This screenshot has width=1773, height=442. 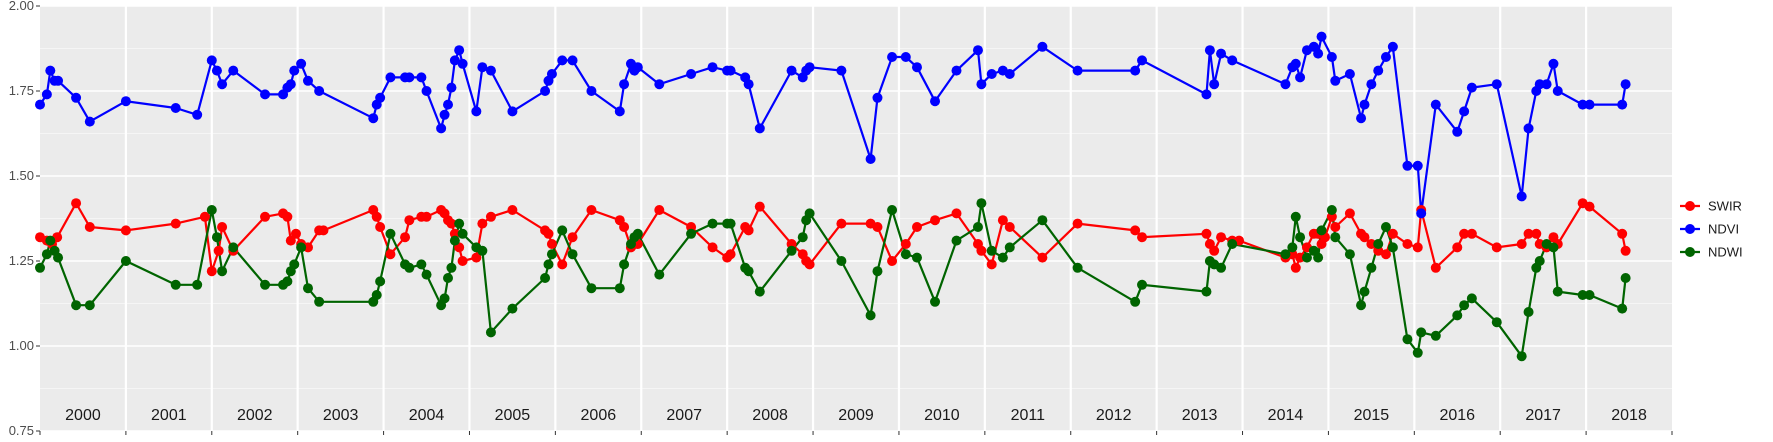 What do you see at coordinates (599, 415) in the screenshot?
I see `year-label: 2006` at bounding box center [599, 415].